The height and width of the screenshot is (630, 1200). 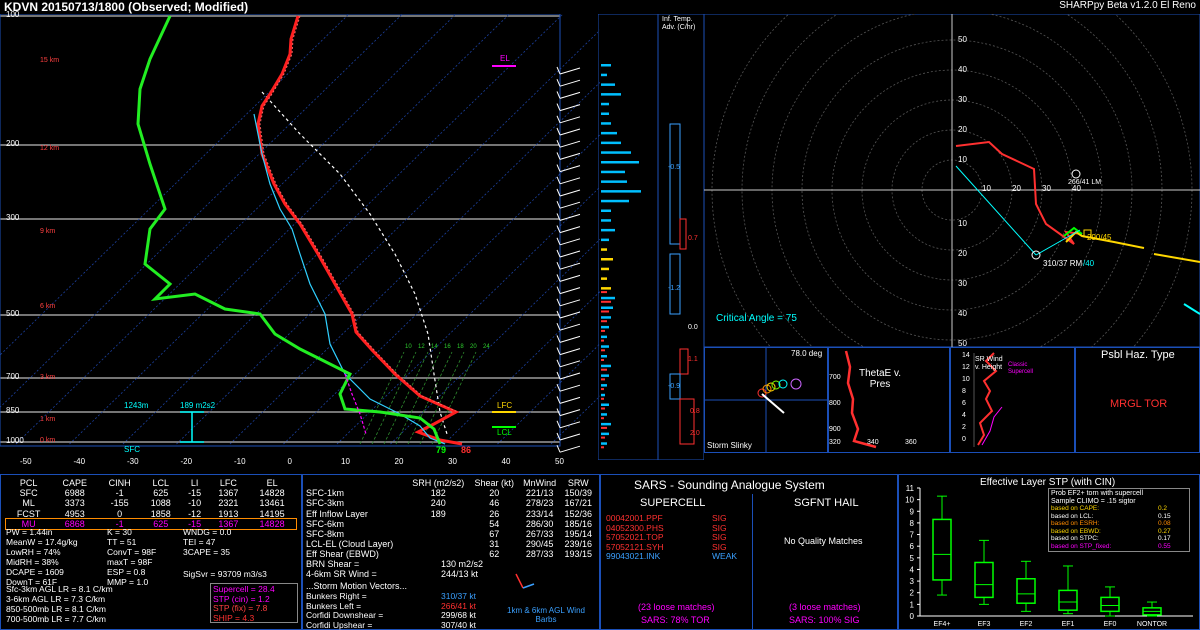 I want to click on stp-legend, so click(x=1119, y=520).